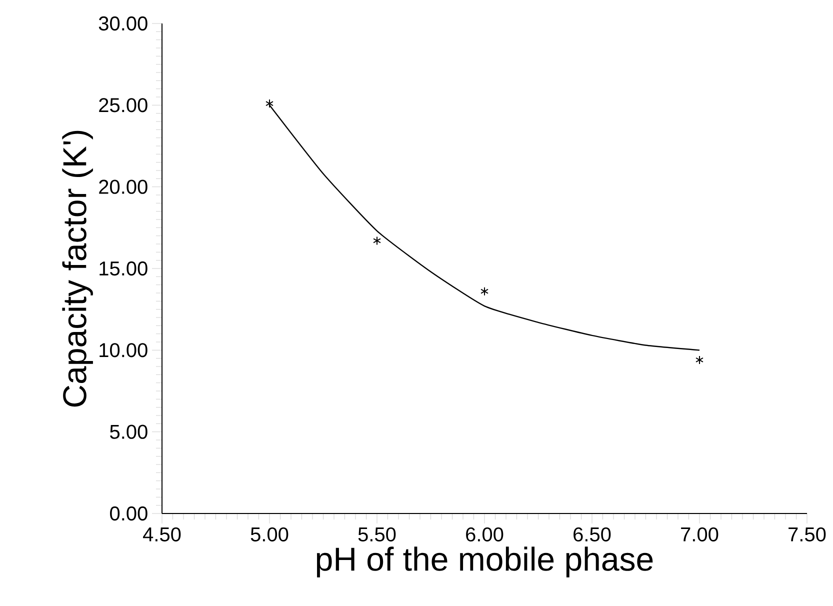 The height and width of the screenshot is (606, 833). I want to click on x-tick-label: 6.50, so click(592, 534).